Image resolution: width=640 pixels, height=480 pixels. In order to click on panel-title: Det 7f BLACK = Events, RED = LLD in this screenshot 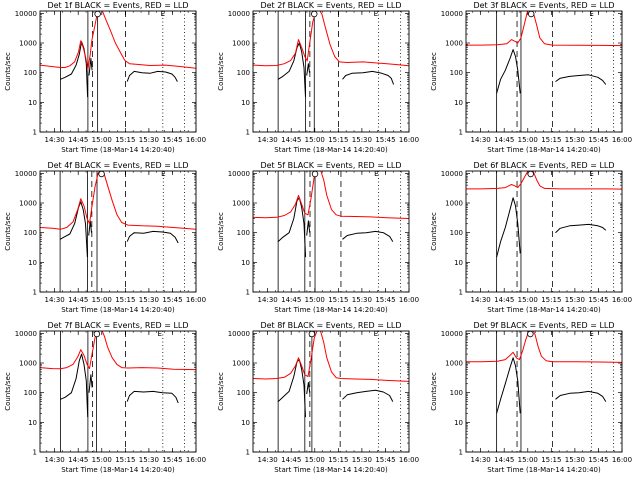, I will do `click(117, 325)`.